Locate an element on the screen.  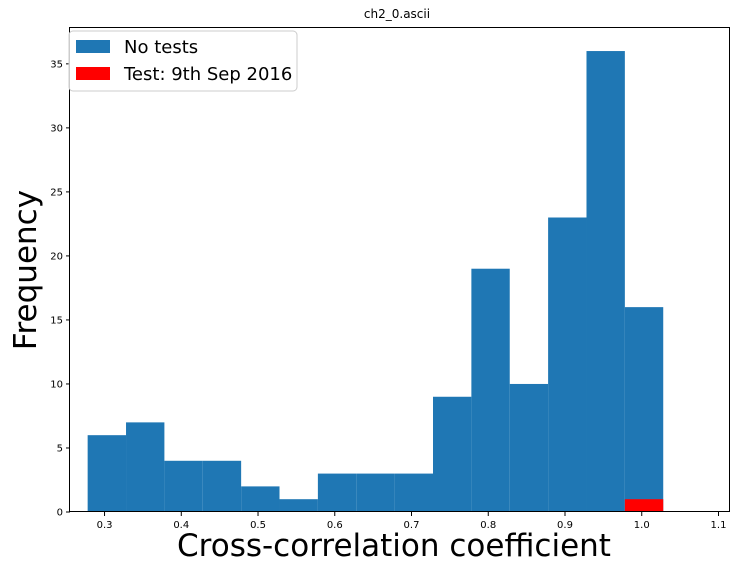
x-tick-label: 0.7 is located at coordinates (412, 525).